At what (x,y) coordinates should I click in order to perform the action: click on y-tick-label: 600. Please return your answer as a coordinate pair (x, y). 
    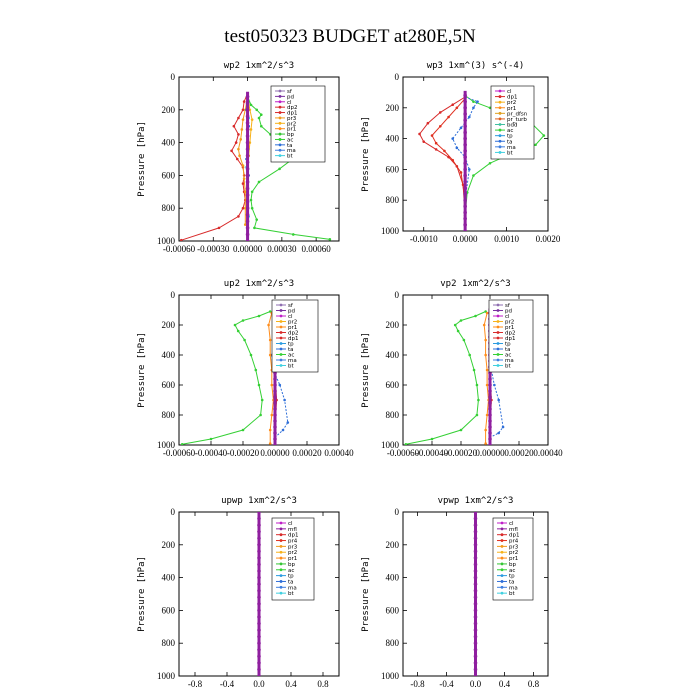
    Looking at the image, I should click on (169, 175).